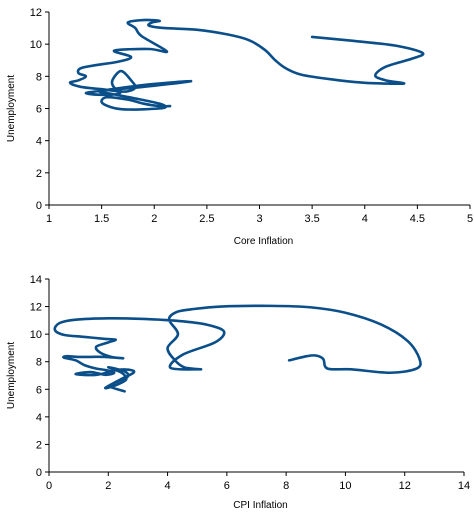 The height and width of the screenshot is (512, 474). Describe the element at coordinates (101, 219) in the screenshot. I see `x-tick-label: 1.5` at that location.